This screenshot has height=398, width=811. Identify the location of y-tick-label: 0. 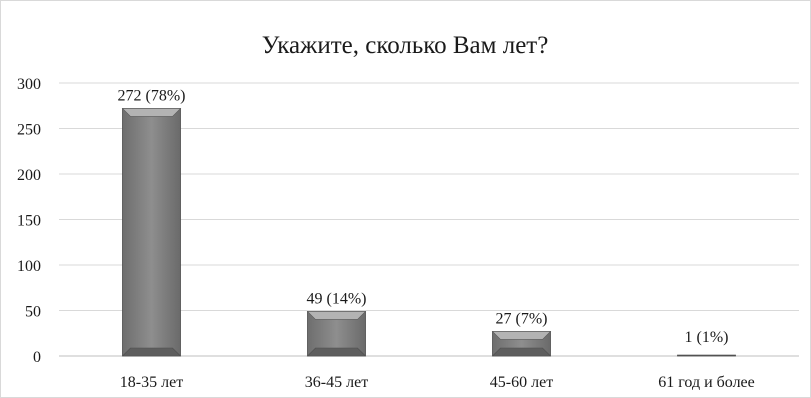
(37, 357).